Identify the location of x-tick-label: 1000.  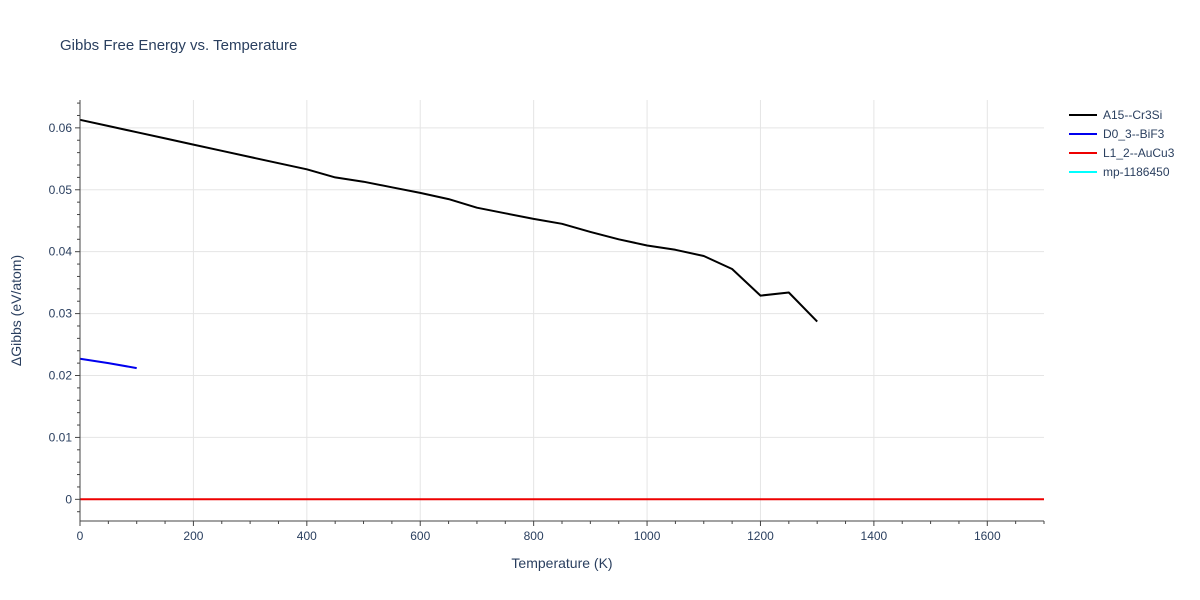
(647, 536).